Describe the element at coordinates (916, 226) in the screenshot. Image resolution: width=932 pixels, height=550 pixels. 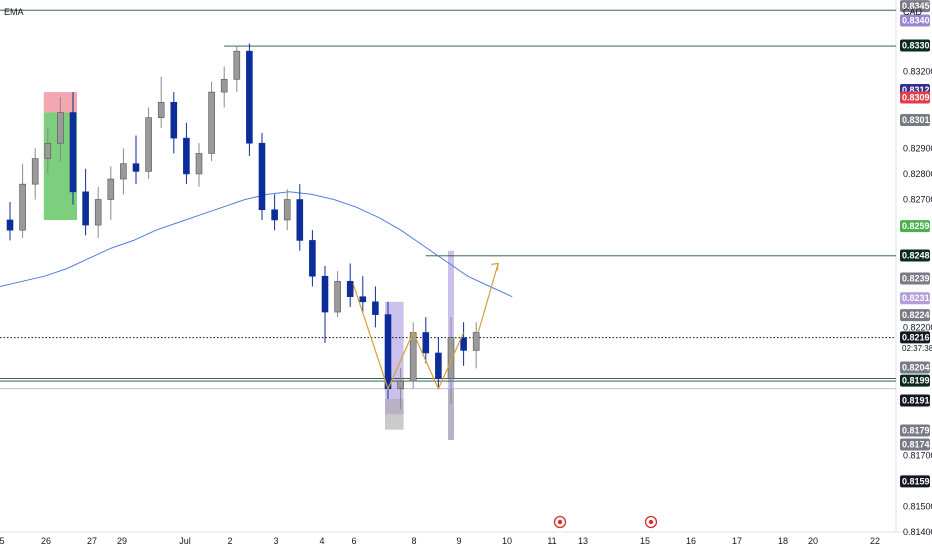
I see `price-badge: 0.82596` at that location.